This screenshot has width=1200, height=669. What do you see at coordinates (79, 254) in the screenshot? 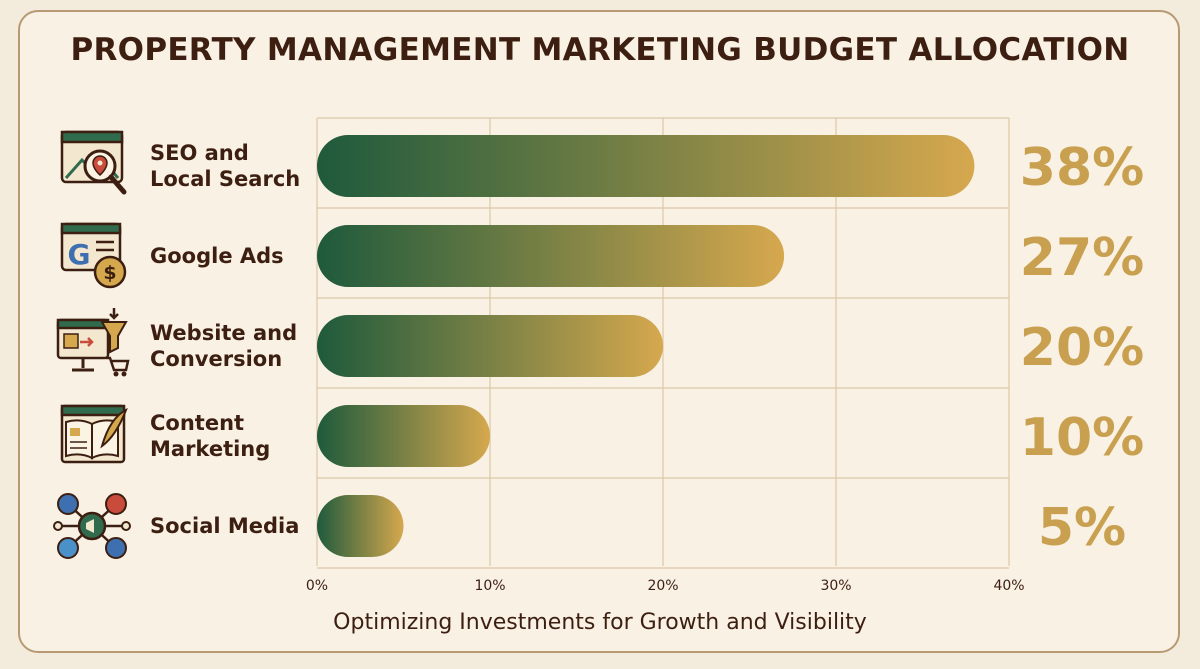
I see `svg-text: G` at bounding box center [79, 254].